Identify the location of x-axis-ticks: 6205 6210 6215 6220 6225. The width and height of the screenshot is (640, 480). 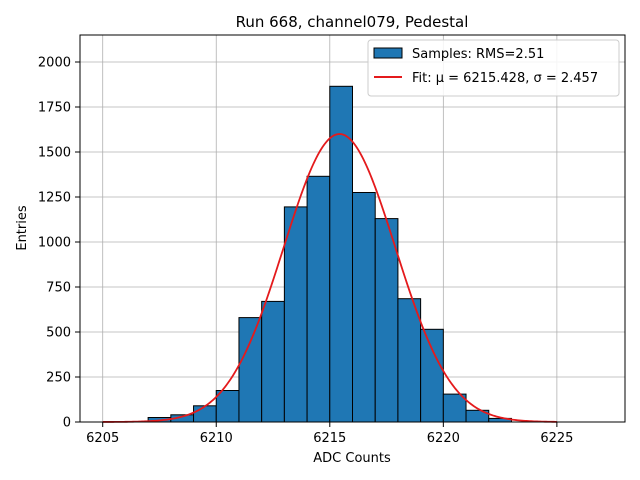
(329, 434).